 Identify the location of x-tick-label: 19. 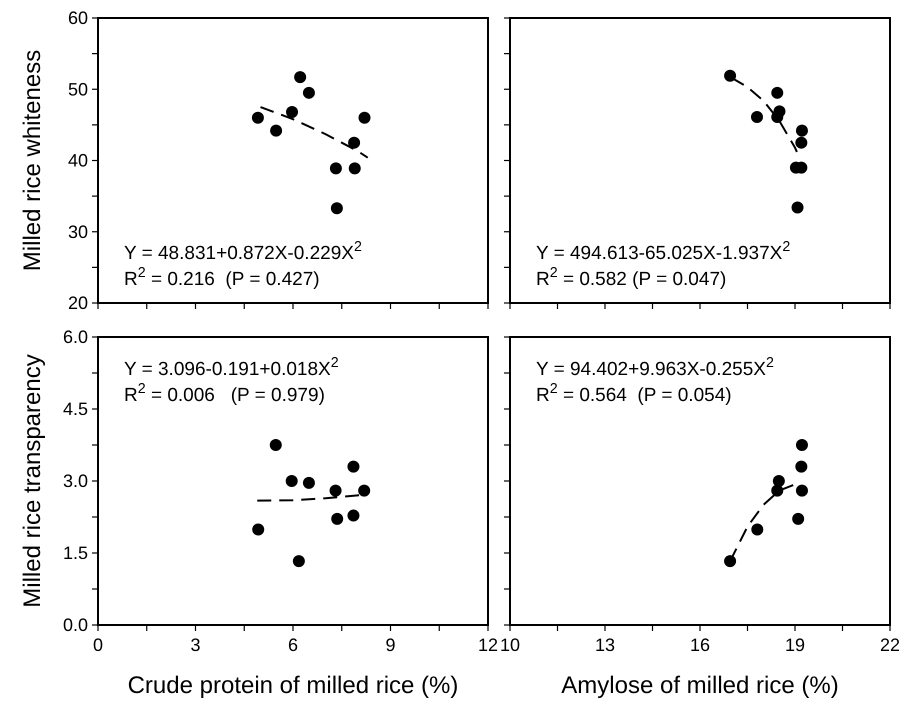
(795, 645).